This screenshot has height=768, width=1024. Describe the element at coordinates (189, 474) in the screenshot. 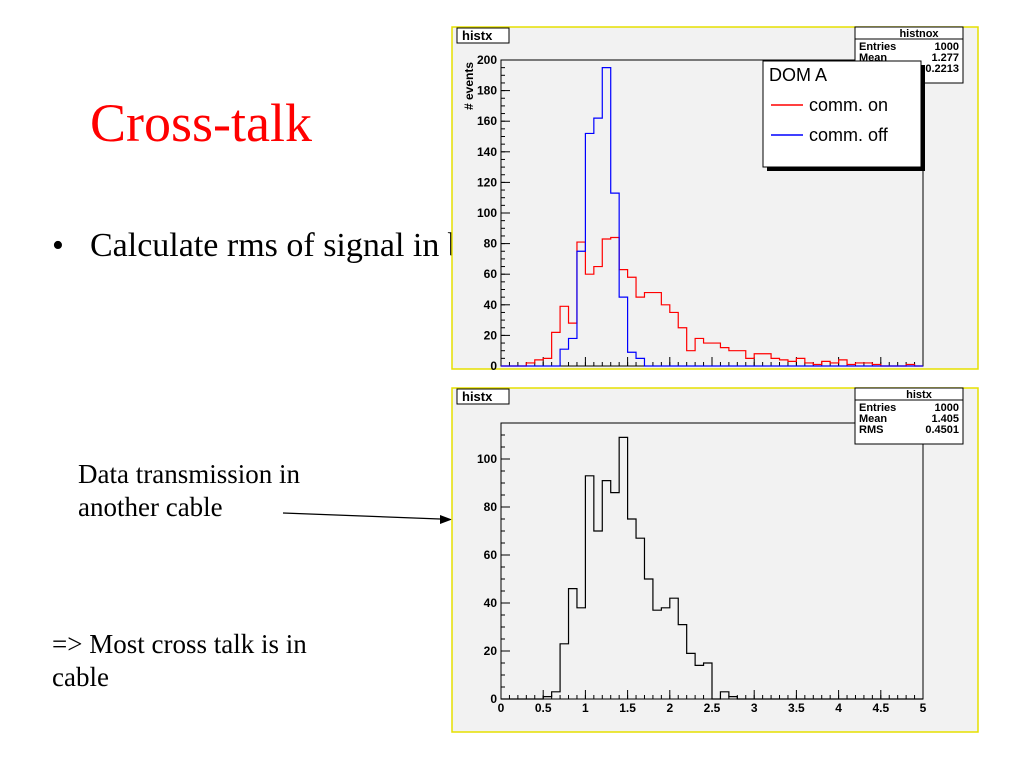

I see `data-transmission-note-line1: Data transmission in` at that location.